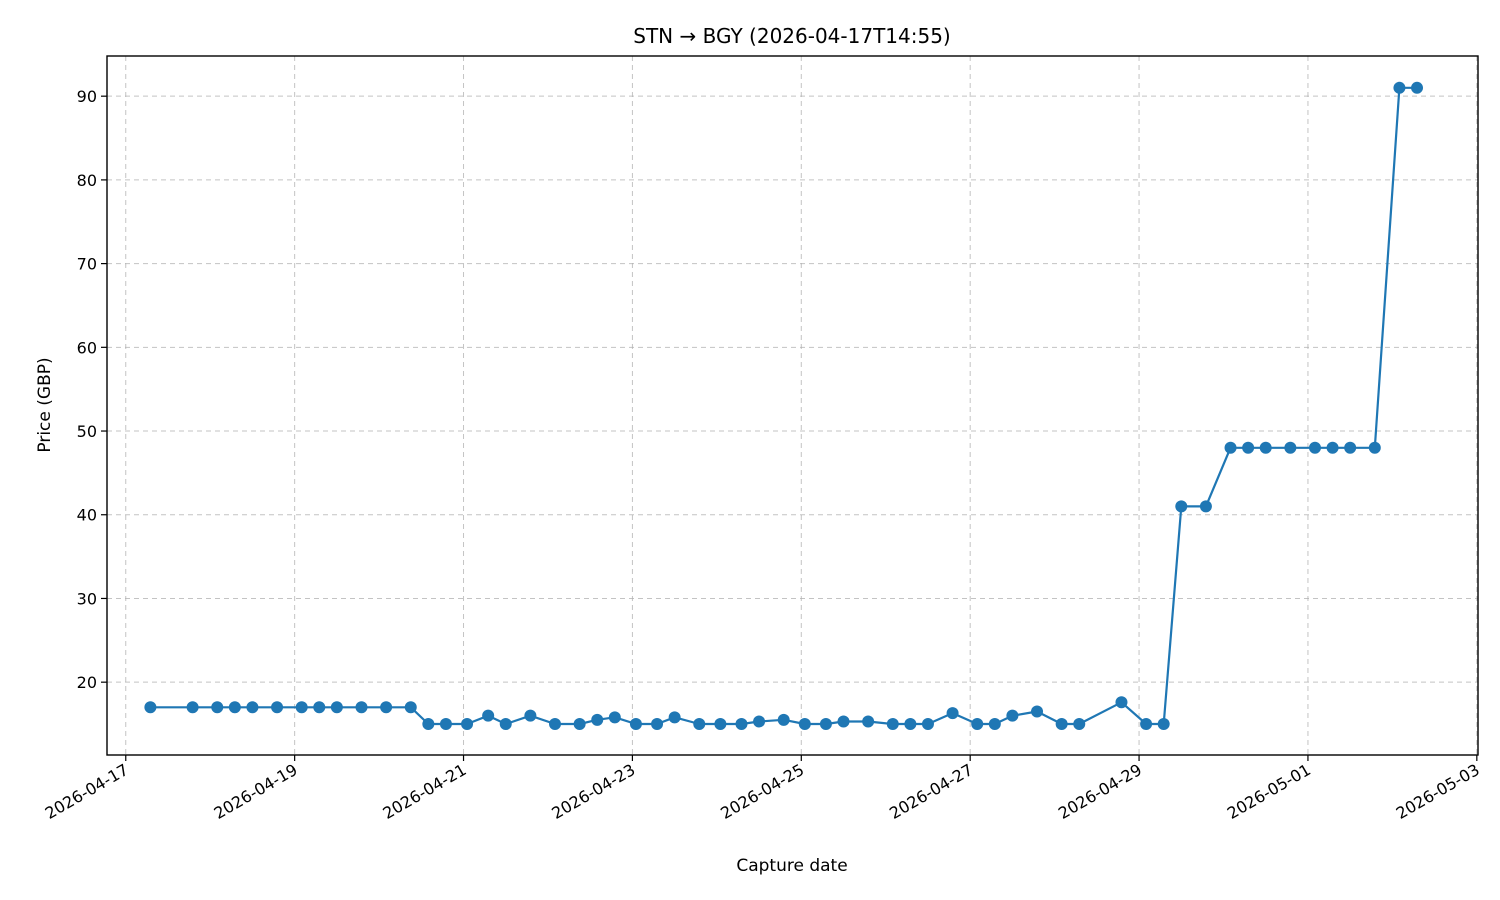 This screenshot has height=900, width=1500. What do you see at coordinates (425, 791) in the screenshot?
I see `x-tick-label: 2026-04-21` at bounding box center [425, 791].